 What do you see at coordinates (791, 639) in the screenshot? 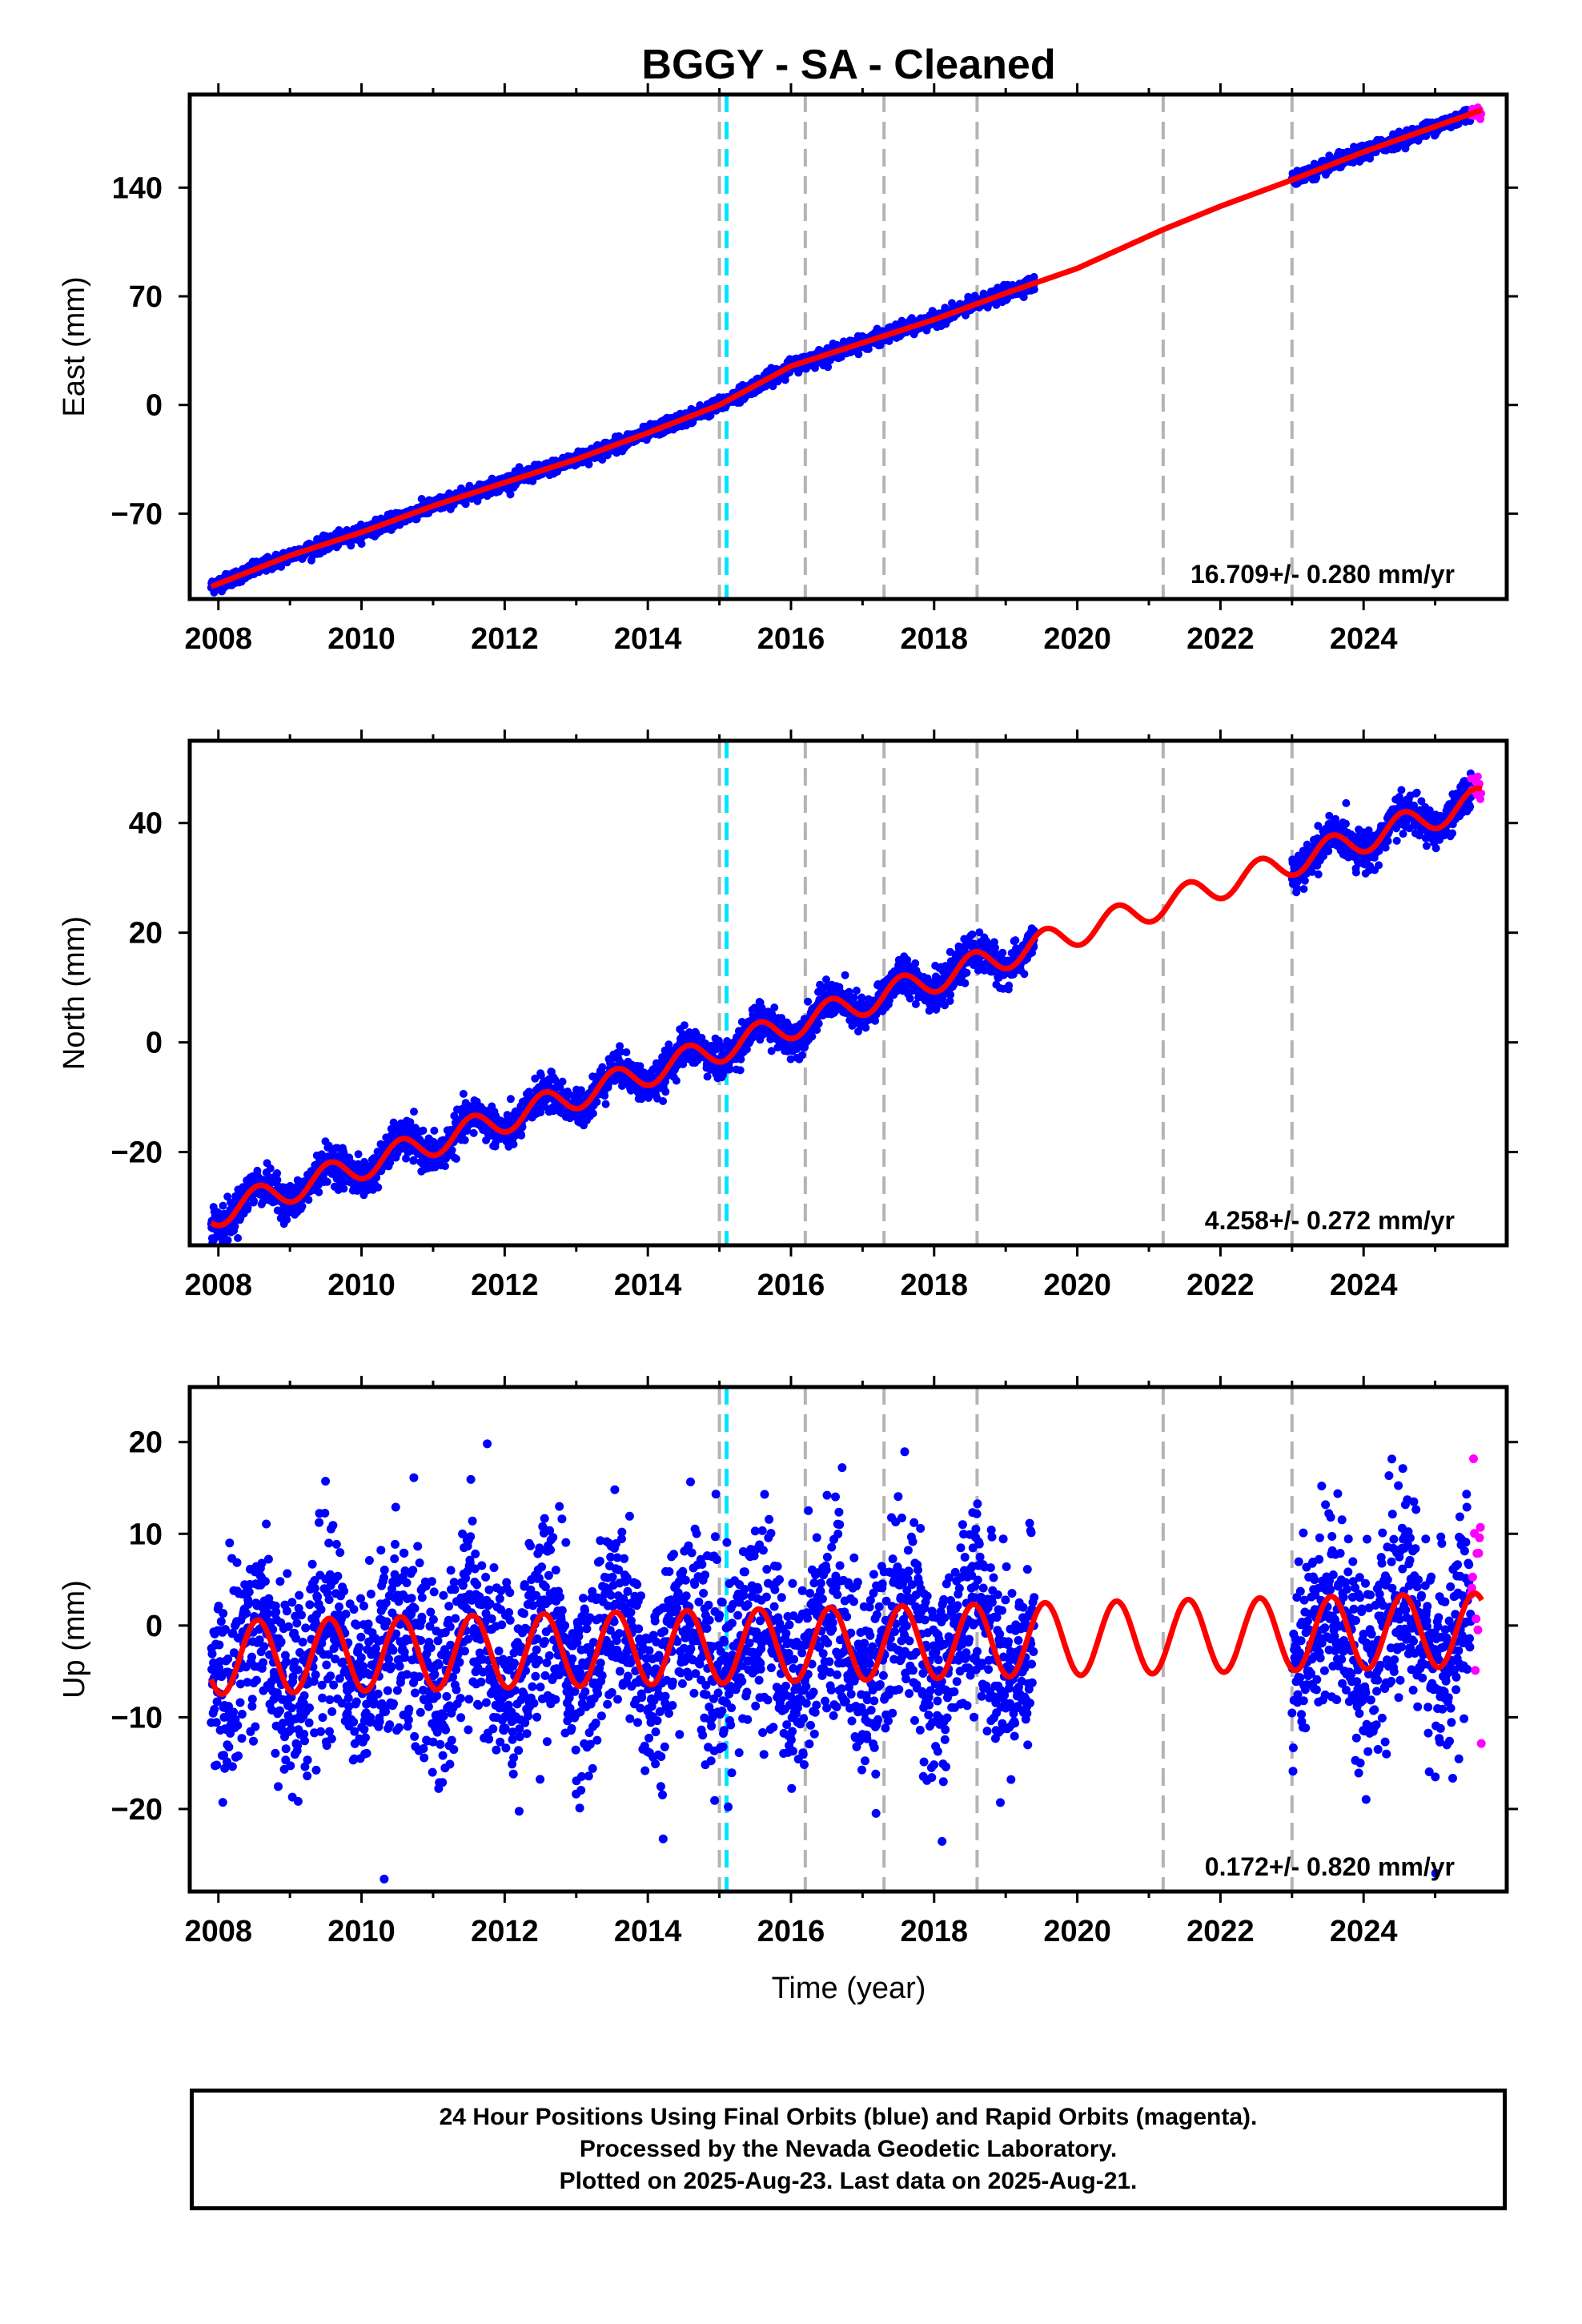
I see `x-tick-label: 2016` at bounding box center [791, 639].